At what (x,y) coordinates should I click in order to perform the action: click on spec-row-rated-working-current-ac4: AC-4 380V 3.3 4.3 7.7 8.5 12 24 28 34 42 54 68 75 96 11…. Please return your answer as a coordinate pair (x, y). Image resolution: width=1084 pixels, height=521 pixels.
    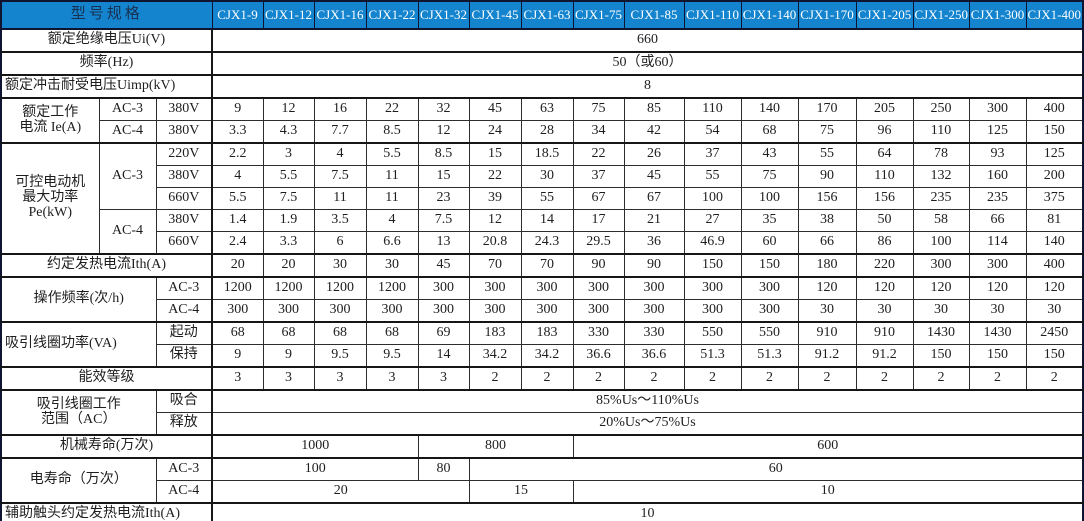
    Looking at the image, I should click on (542, 132).